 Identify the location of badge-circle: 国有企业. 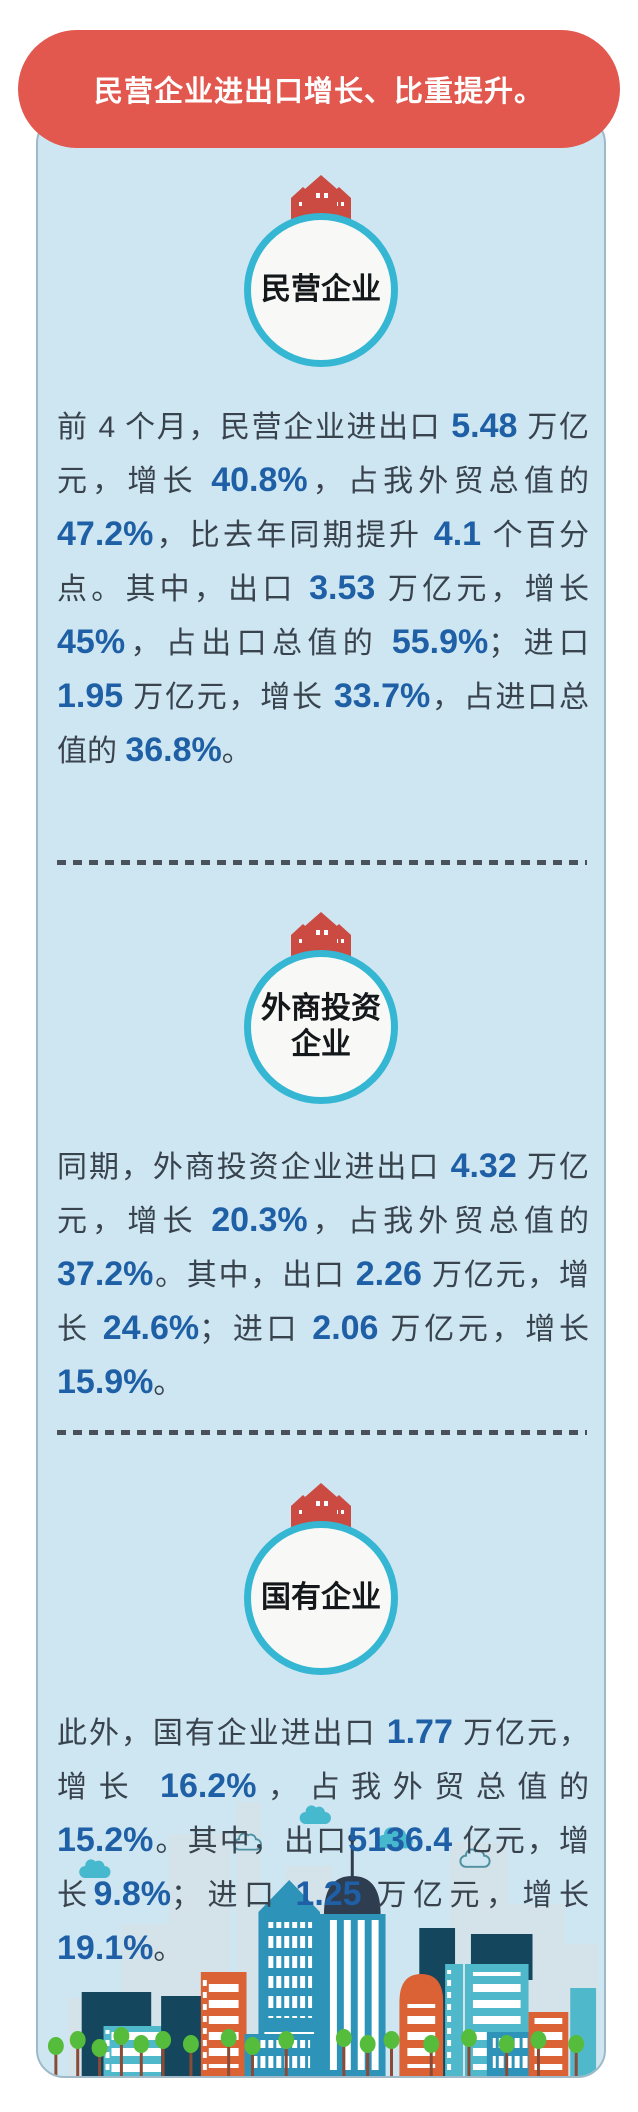
(321, 1598).